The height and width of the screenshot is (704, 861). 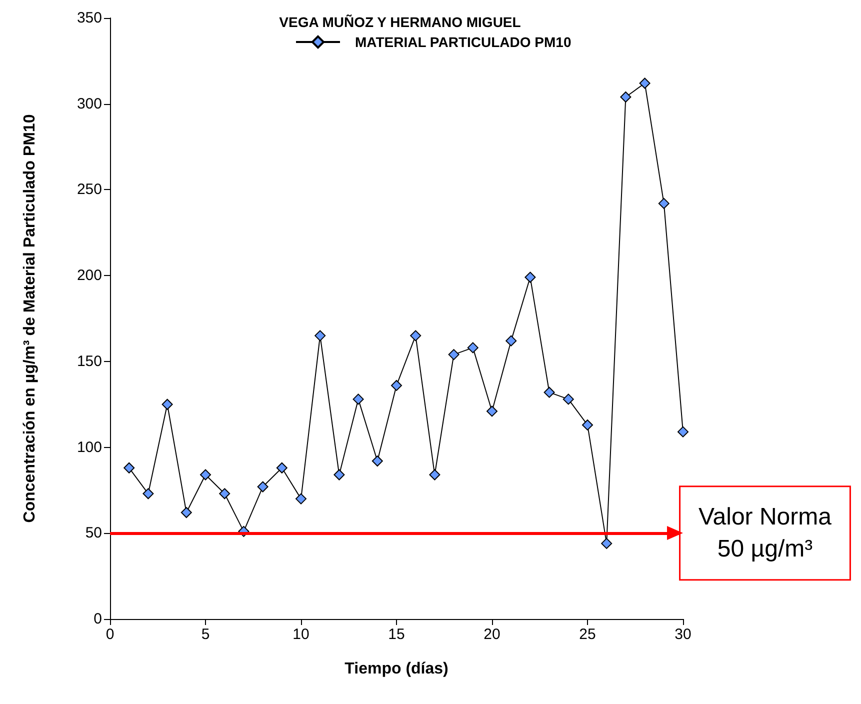 I want to click on y-tick-label: 100, so click(x=89, y=447).